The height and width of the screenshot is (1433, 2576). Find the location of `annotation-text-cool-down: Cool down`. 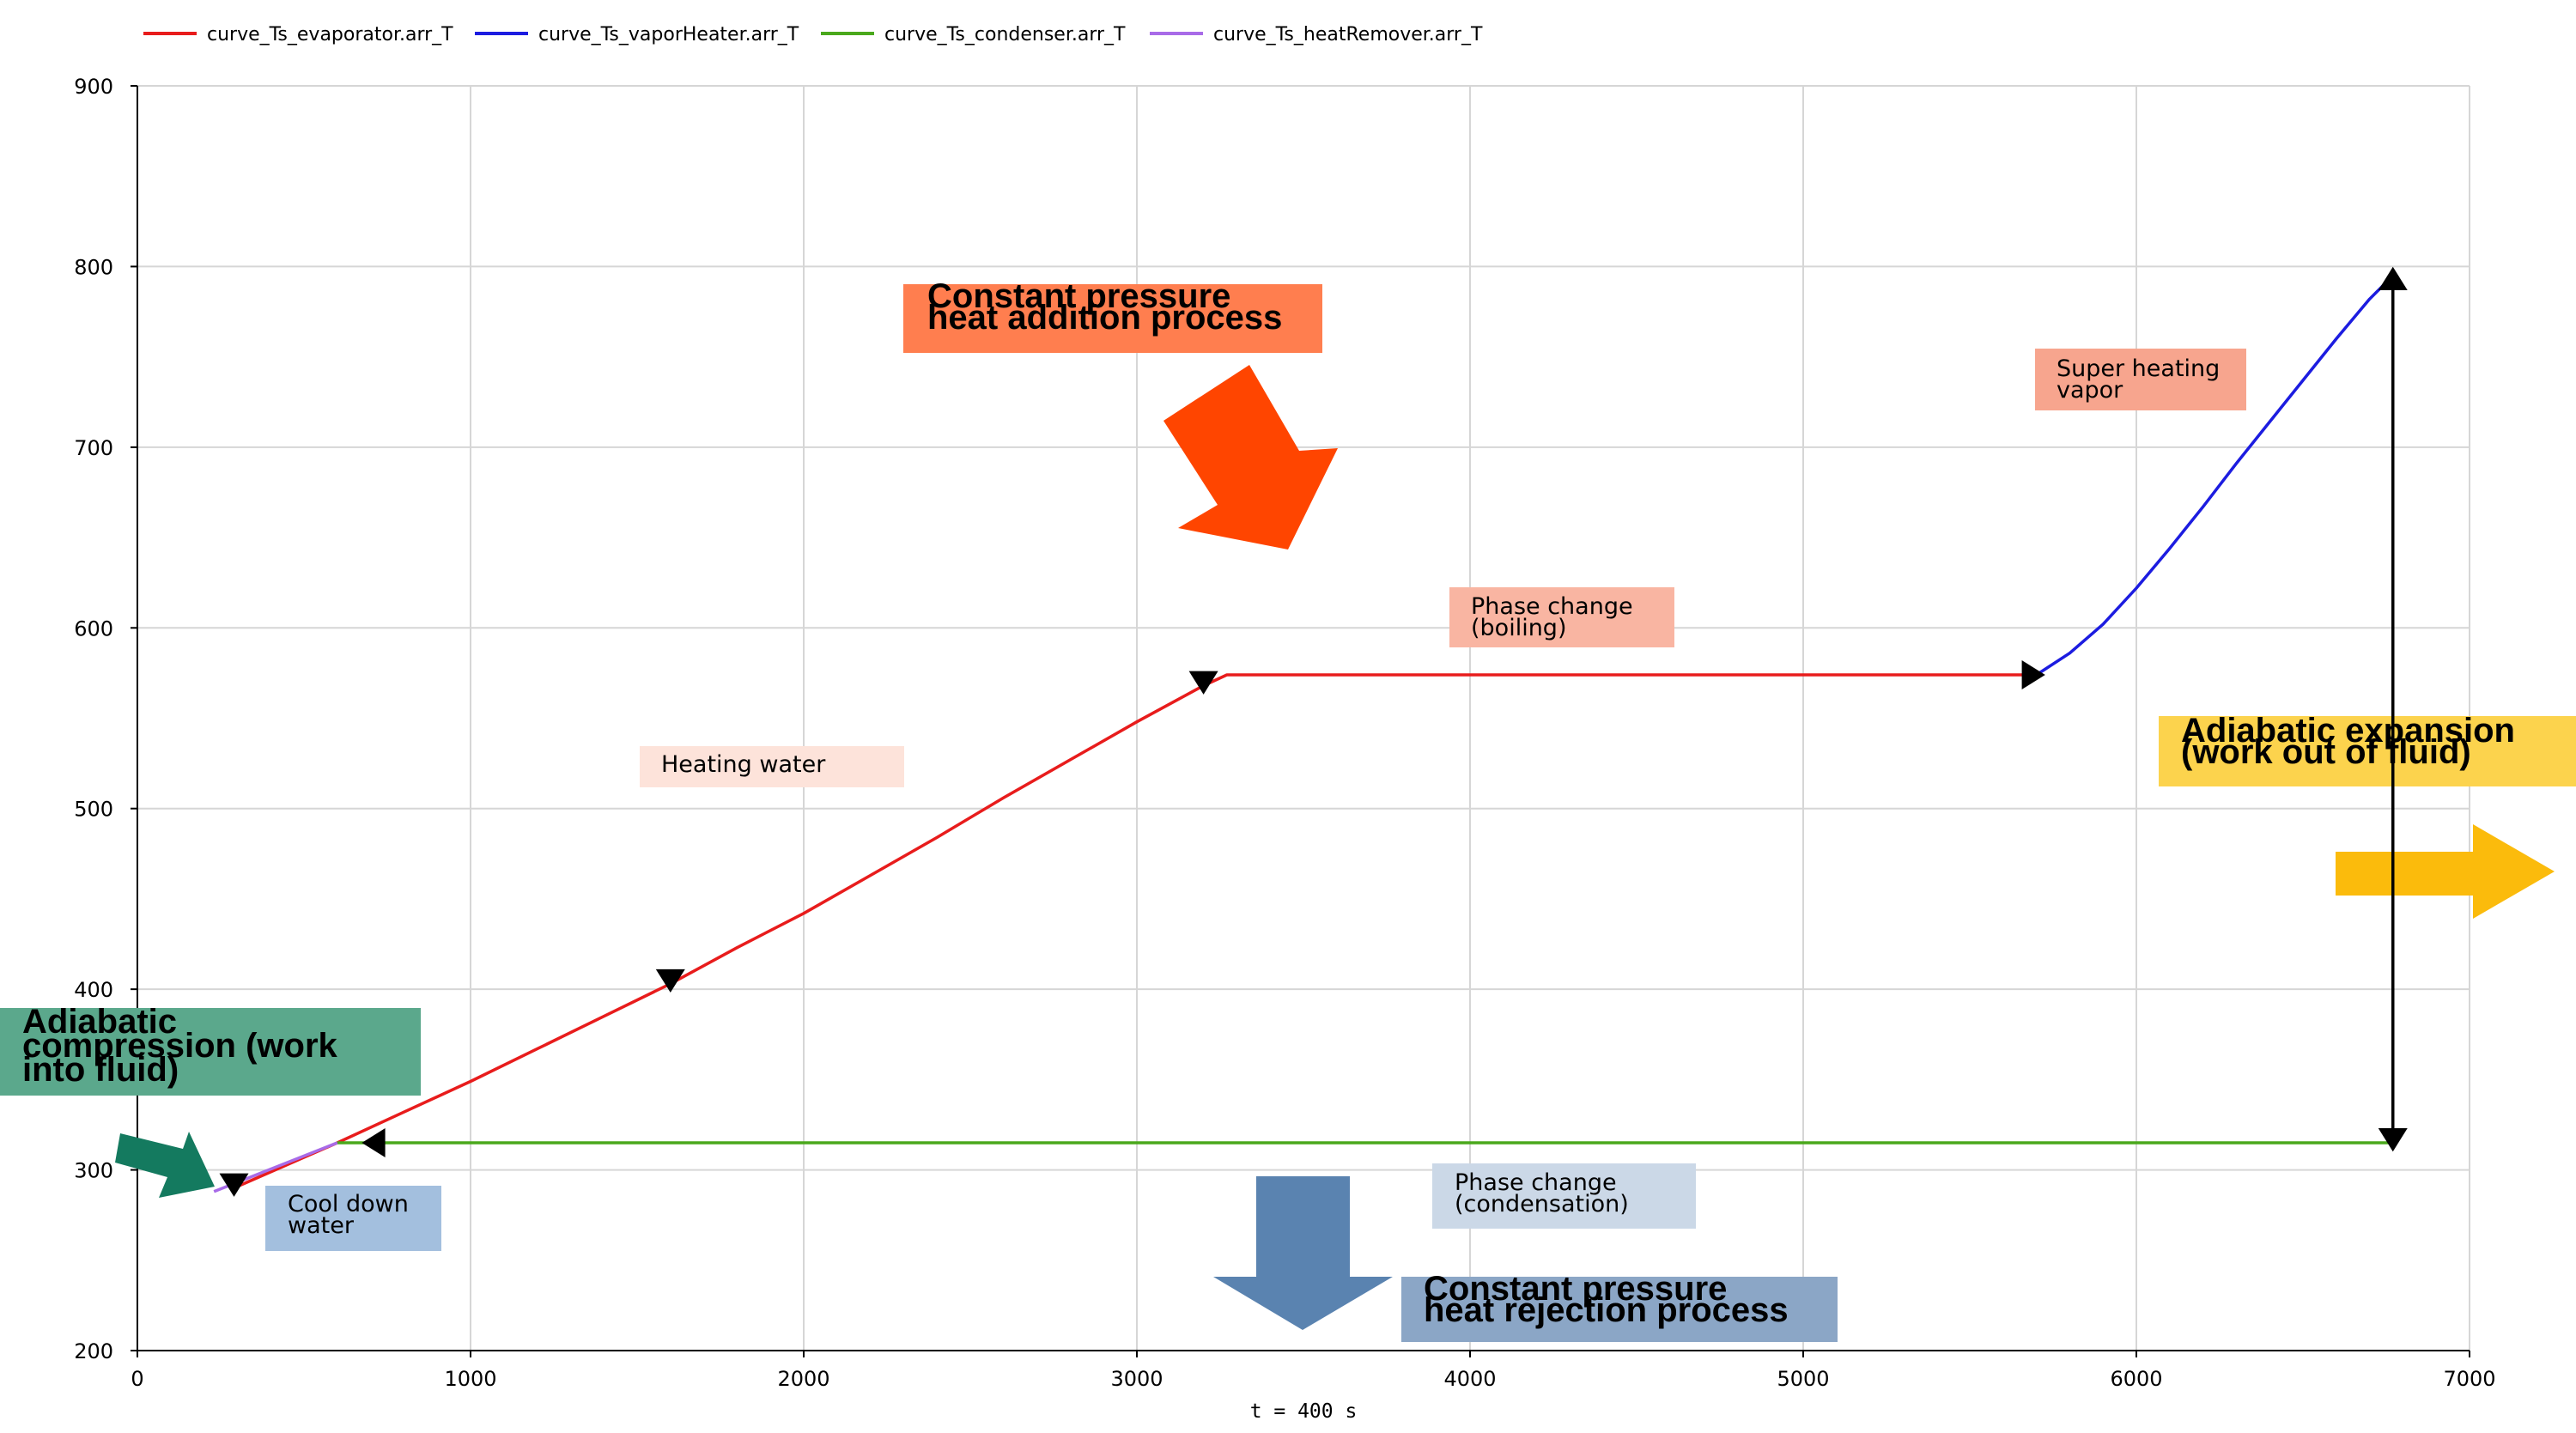

annotation-text-cool-down: Cool down is located at coordinates (348, 1204).